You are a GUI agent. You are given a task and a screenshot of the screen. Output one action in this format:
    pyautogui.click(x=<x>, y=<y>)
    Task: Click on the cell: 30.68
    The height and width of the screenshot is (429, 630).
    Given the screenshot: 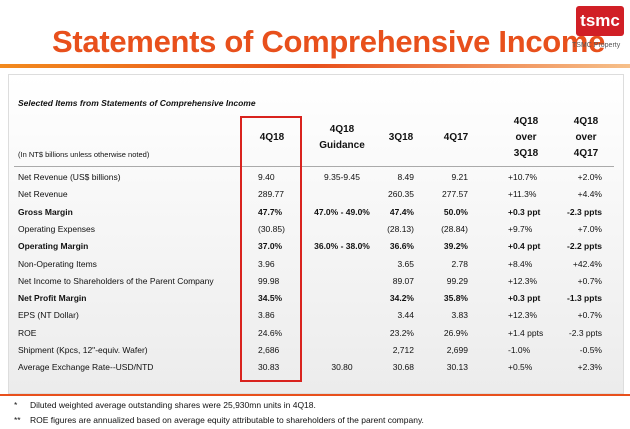 What is the action you would take?
    pyautogui.click(x=403, y=367)
    